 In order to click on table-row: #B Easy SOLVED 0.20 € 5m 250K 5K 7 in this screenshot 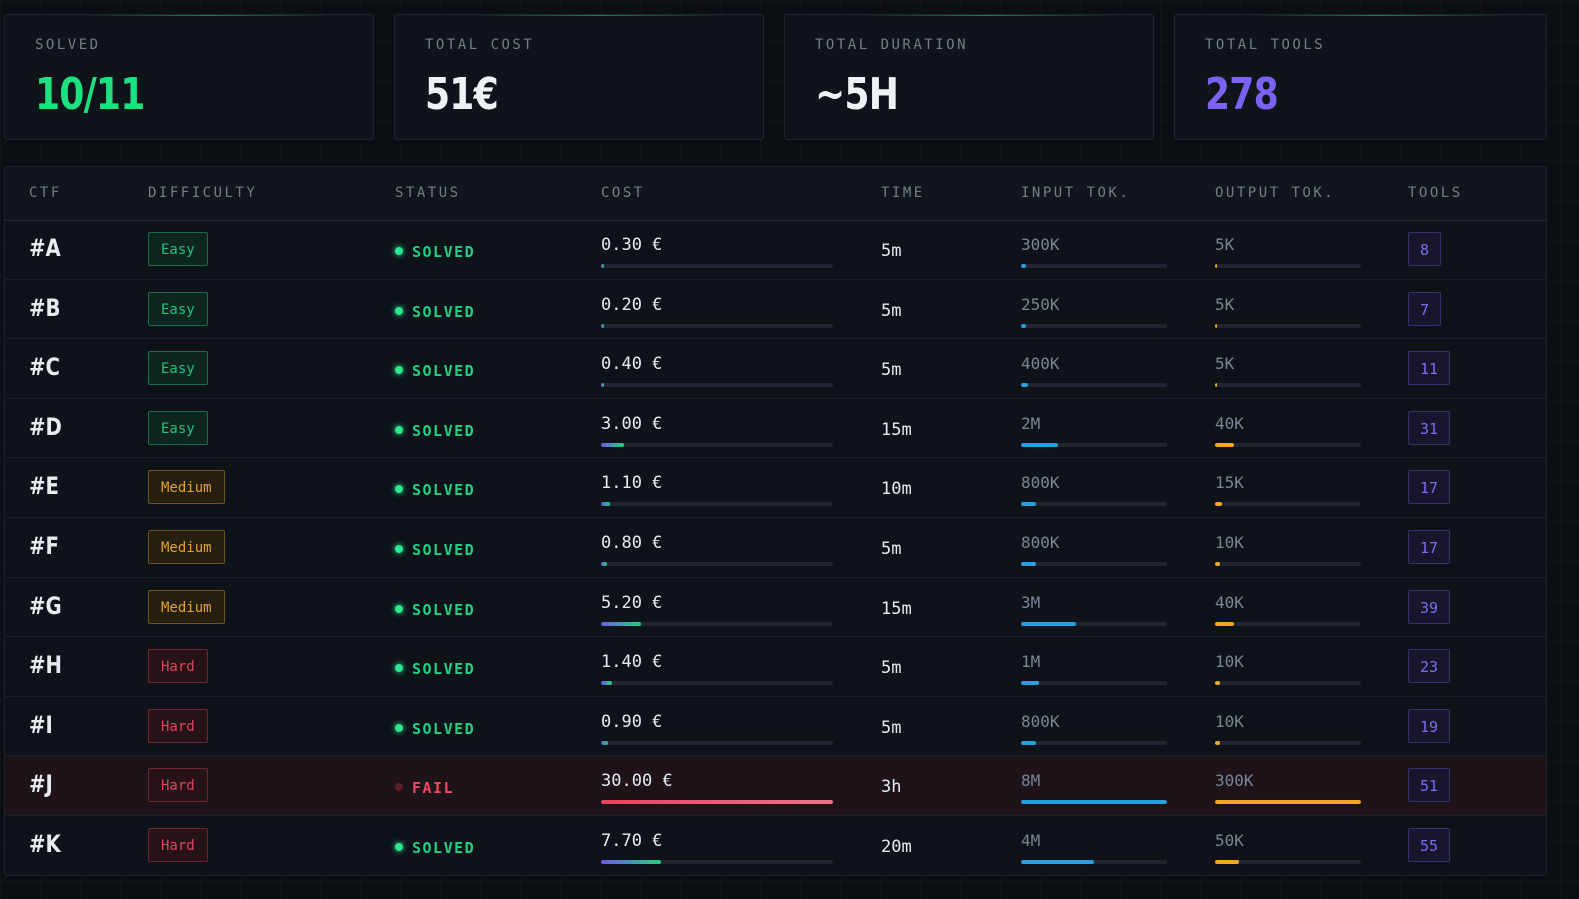, I will do `click(775, 310)`.